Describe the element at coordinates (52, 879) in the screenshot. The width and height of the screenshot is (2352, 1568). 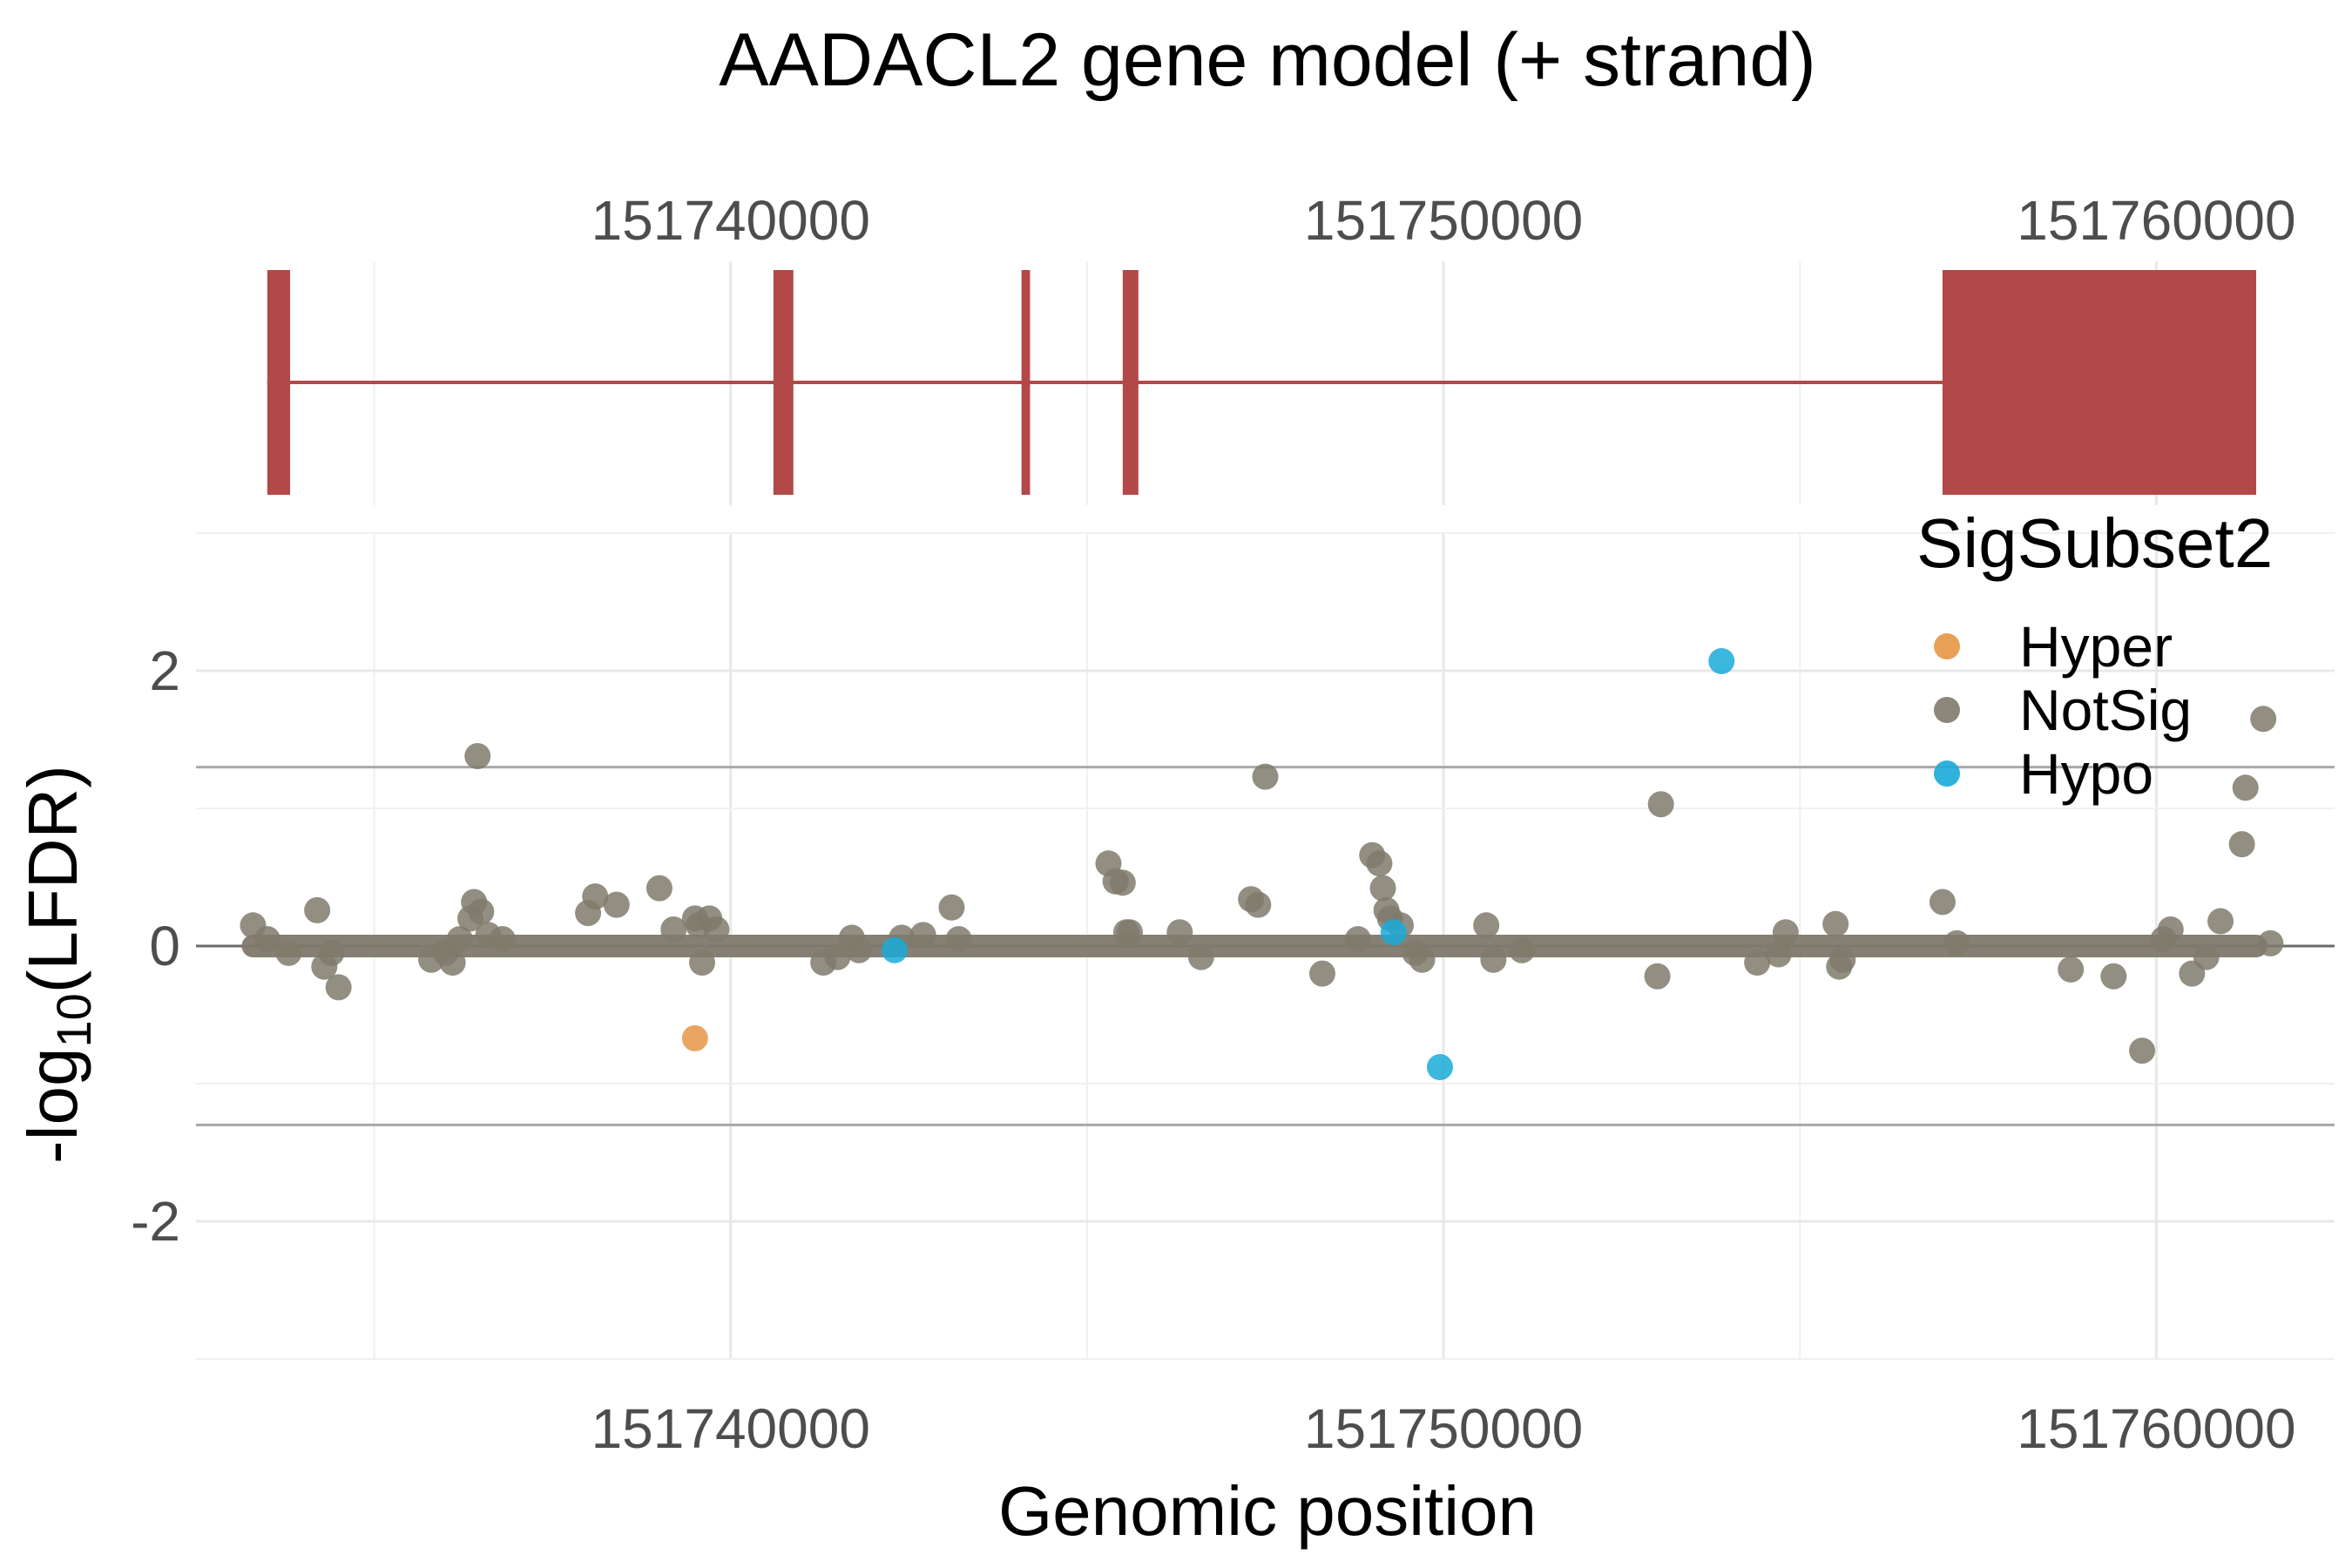
I see `y-axis-label-suffix: (LFDR)` at that location.